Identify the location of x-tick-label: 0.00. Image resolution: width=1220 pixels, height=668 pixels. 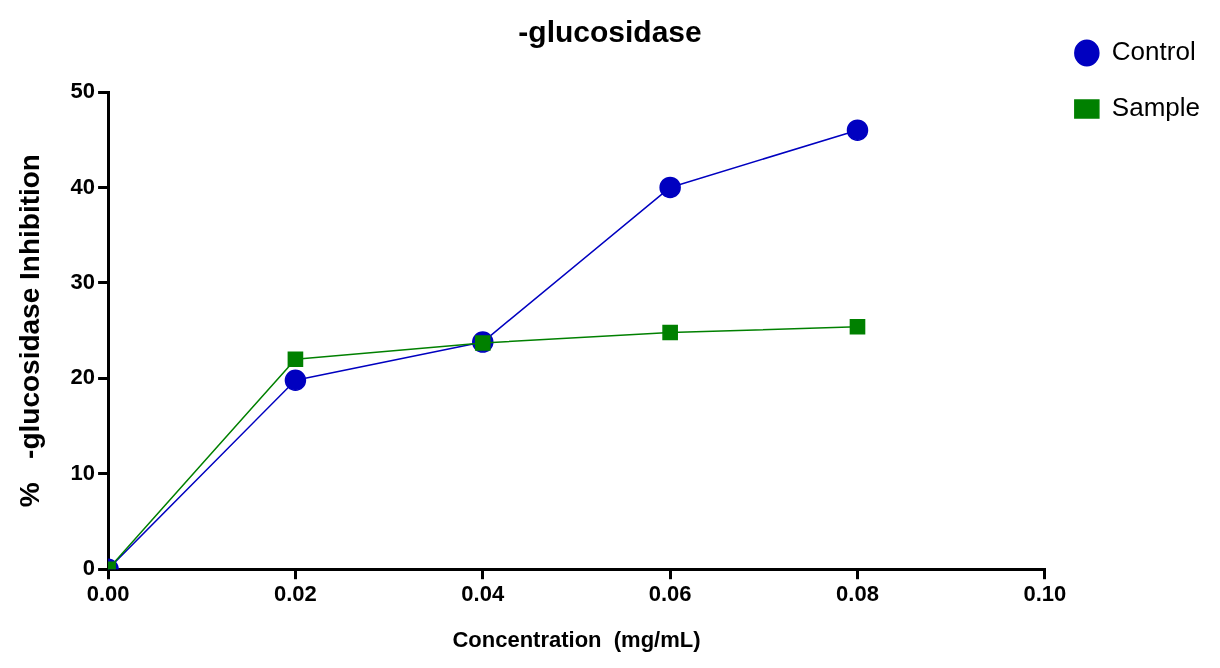
(108, 594).